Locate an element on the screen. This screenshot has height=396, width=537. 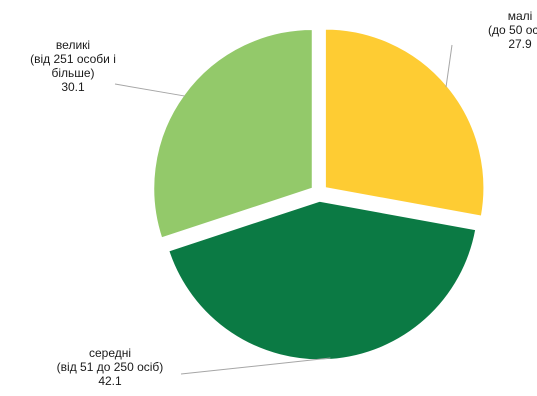
data-label-small: малі(до 50 осіб)27.9 is located at coordinates (512, 30).